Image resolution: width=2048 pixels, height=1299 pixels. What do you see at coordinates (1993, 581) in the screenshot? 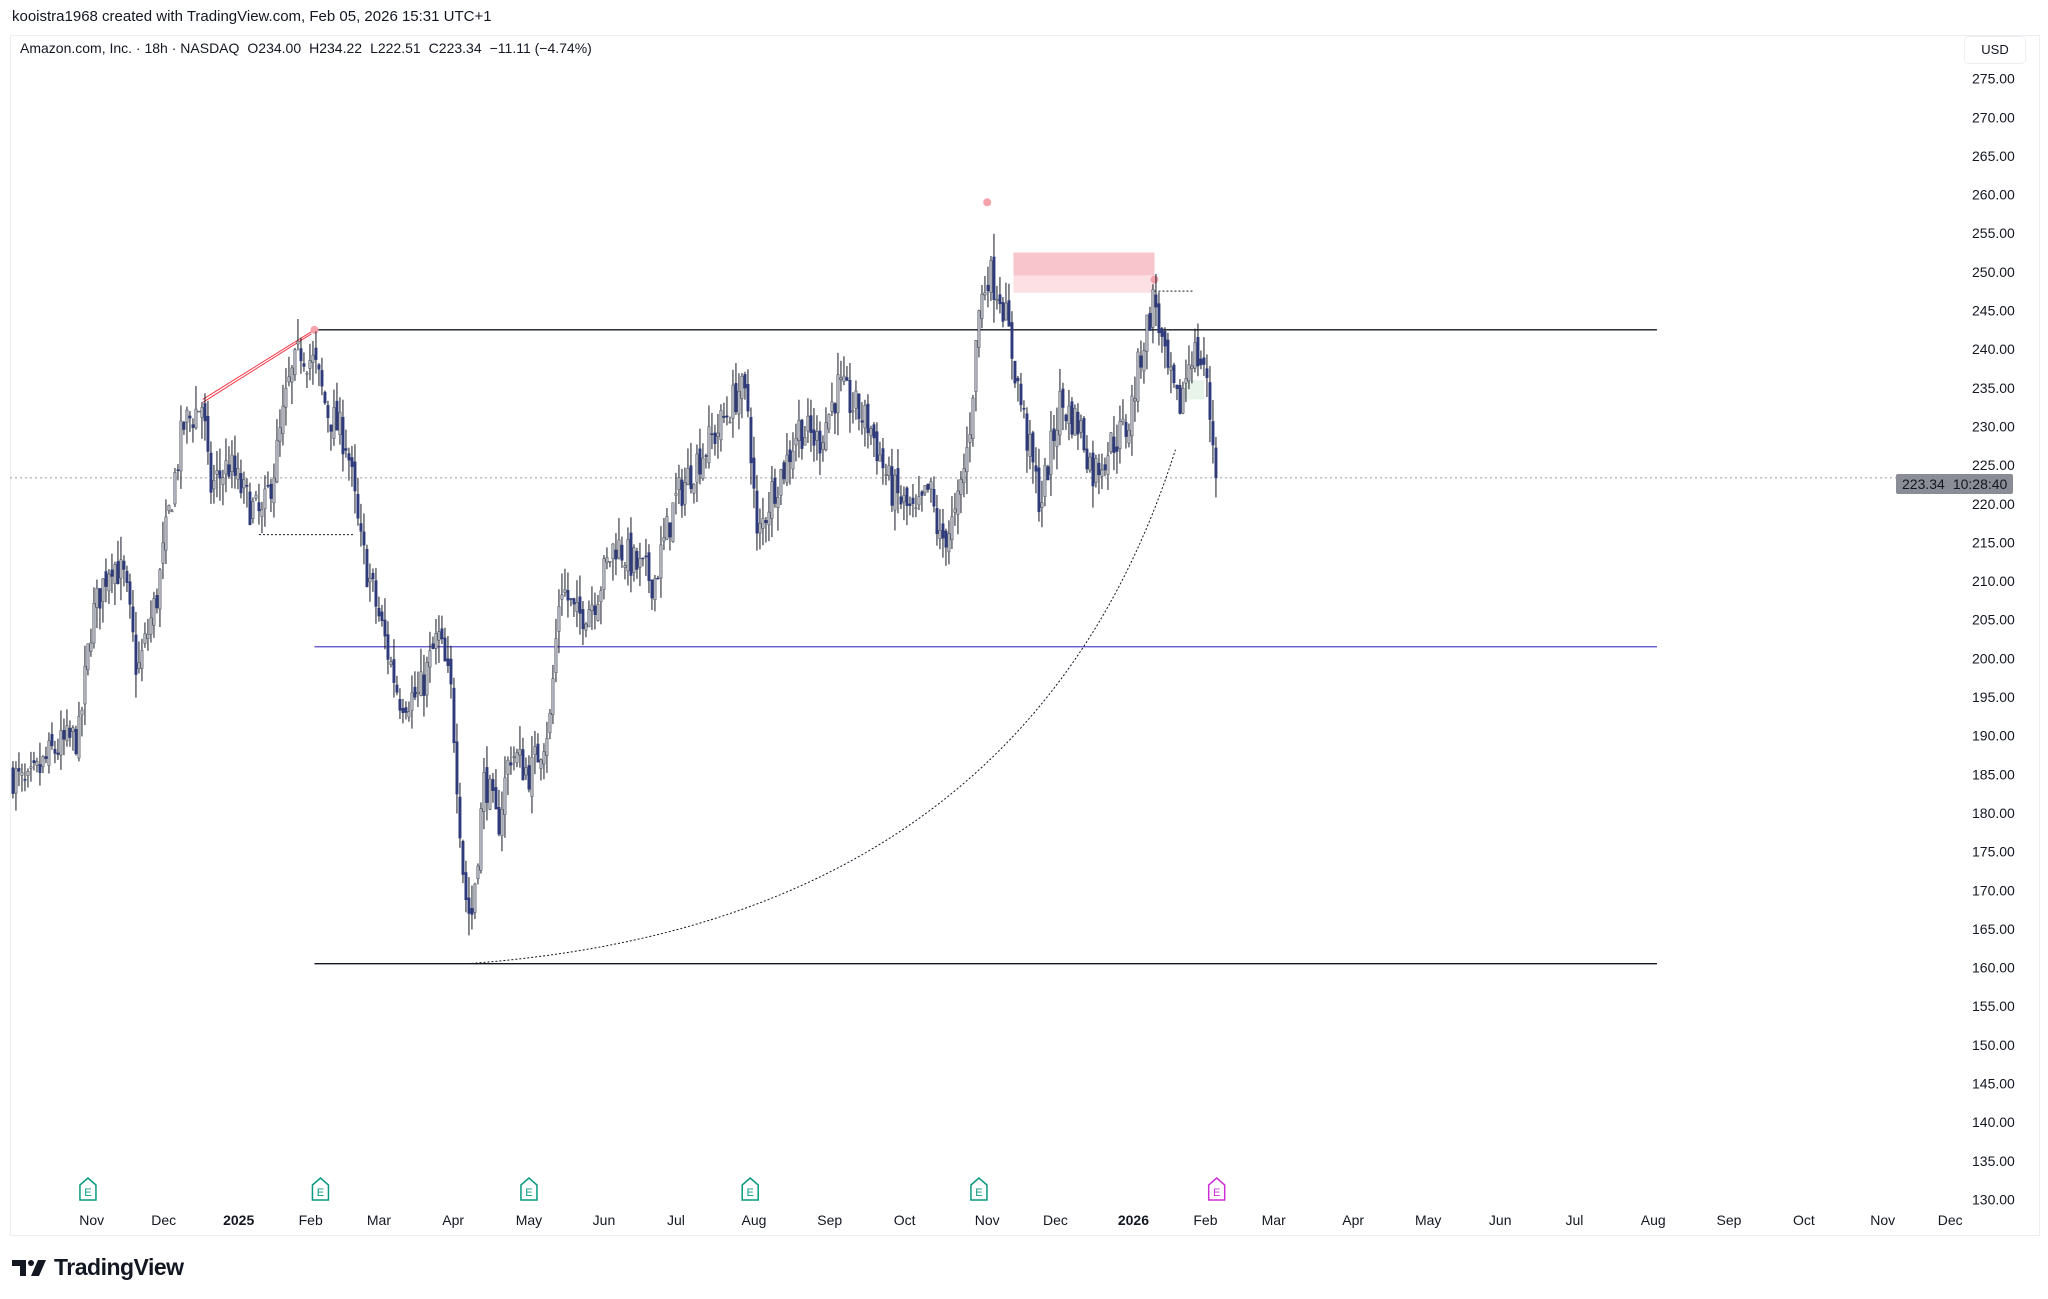
I see `price-tick-label: 210.00` at bounding box center [1993, 581].